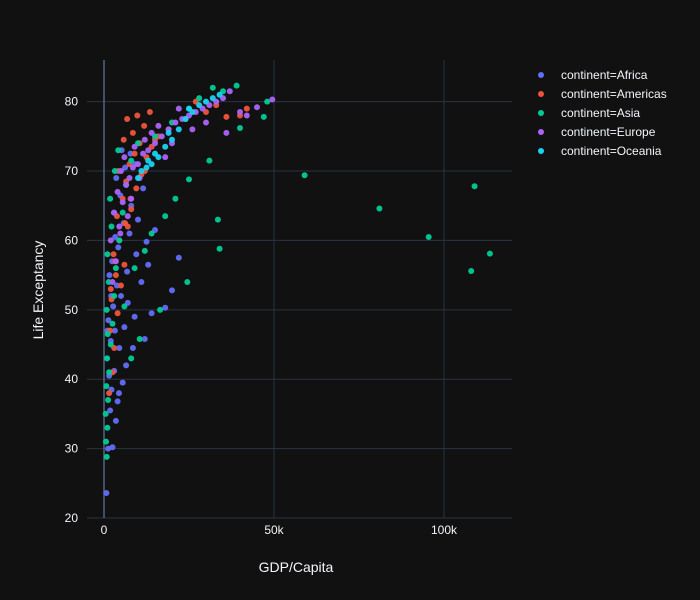  Describe the element at coordinates (274, 530) in the screenshot. I see `x-tick-label: 50k` at that location.